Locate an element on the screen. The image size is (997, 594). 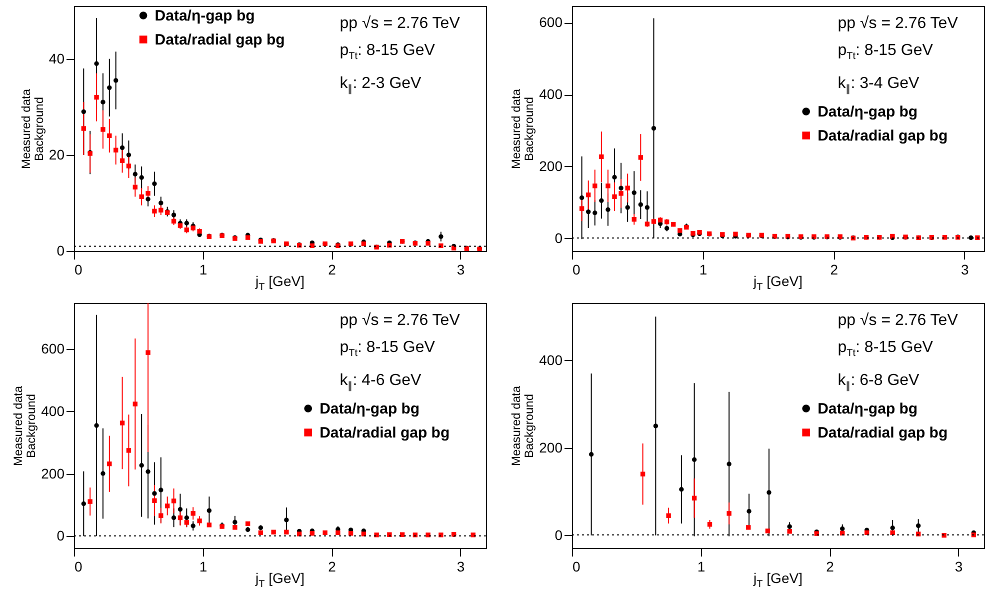
annotation: k$_{∥}$: 4-6 GeV is located at coordinates (381, 382).